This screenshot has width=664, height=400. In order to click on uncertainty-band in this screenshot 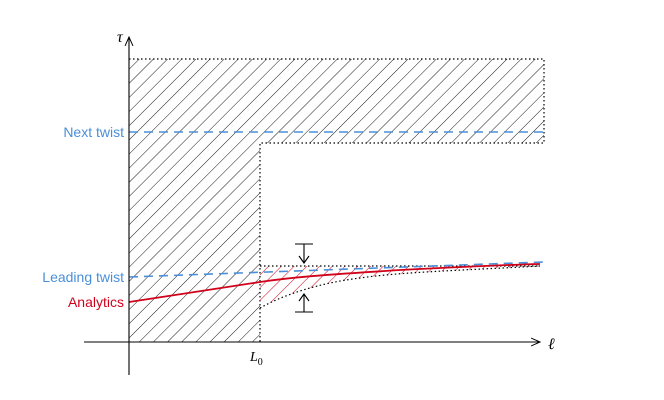, I will do `click(400, 287)`.